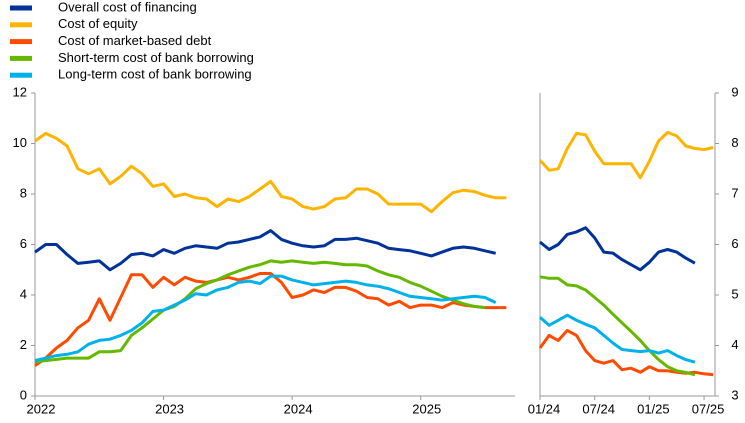 This screenshot has height=423, width=745. What do you see at coordinates (127, 7) in the screenshot?
I see `legend-label: Overall cost of financing` at bounding box center [127, 7].